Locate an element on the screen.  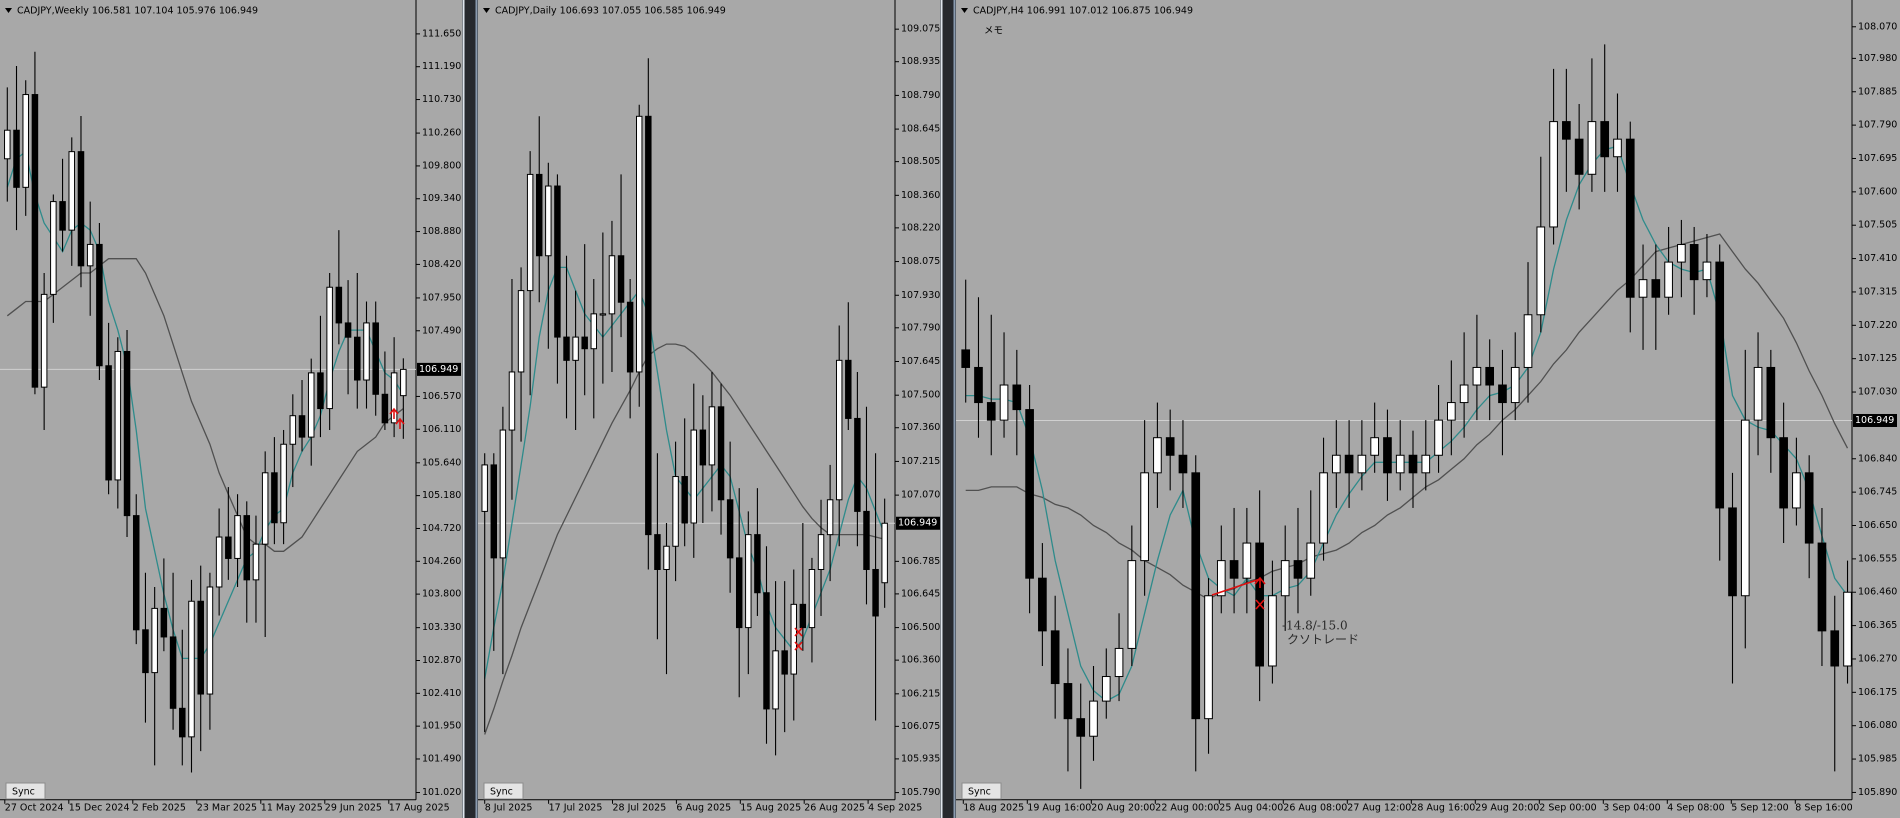
price-label: 110.730 is located at coordinates (441, 99).